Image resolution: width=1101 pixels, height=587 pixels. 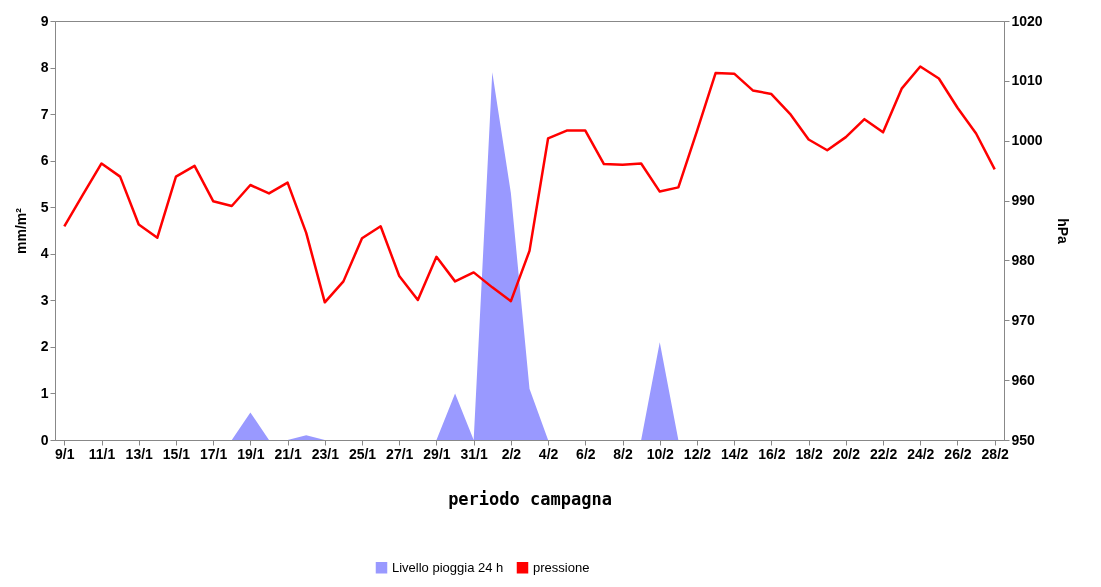 What do you see at coordinates (448, 567) in the screenshot?
I see `legend-label: Livello pioggia 24 h` at bounding box center [448, 567].